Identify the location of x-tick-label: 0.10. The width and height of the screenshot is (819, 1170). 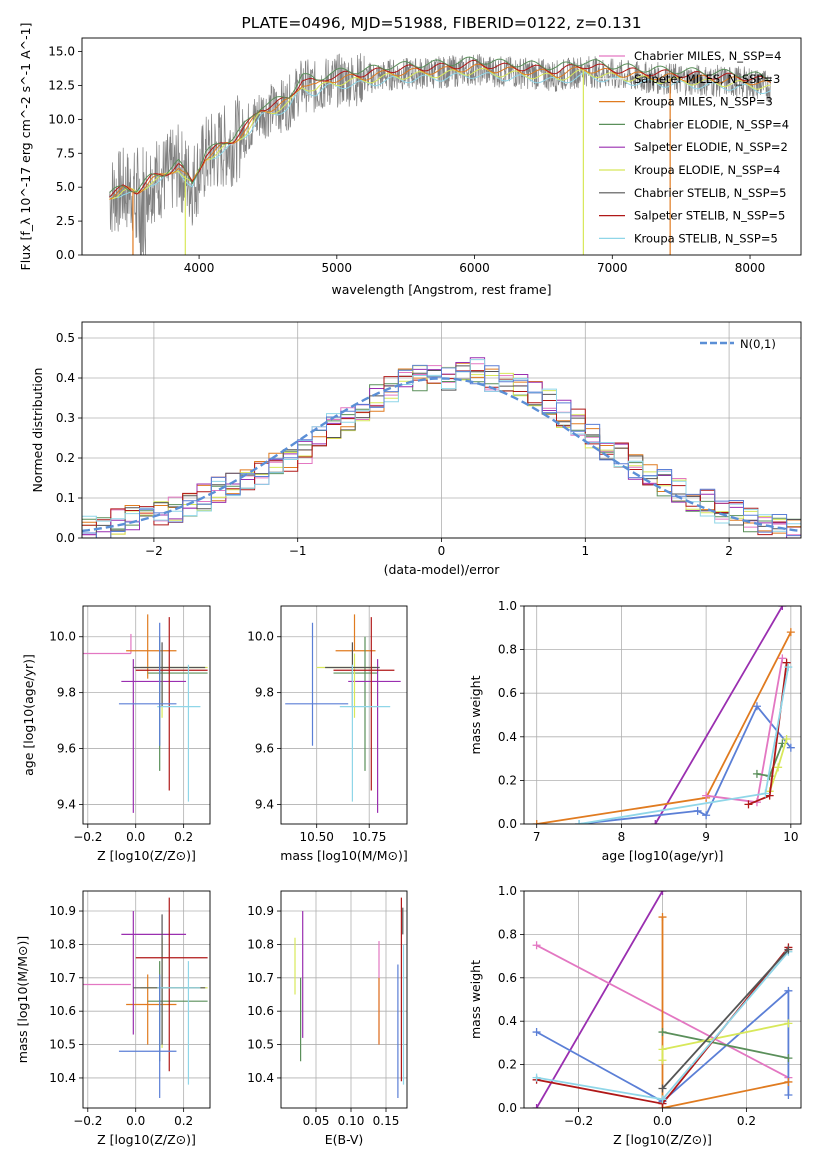
(351, 1121).